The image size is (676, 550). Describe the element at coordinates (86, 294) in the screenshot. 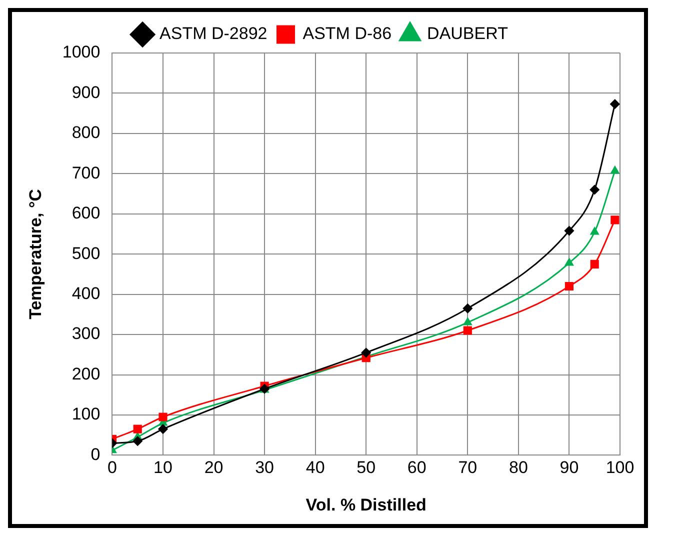

I see `y-tick-label: 400` at that location.